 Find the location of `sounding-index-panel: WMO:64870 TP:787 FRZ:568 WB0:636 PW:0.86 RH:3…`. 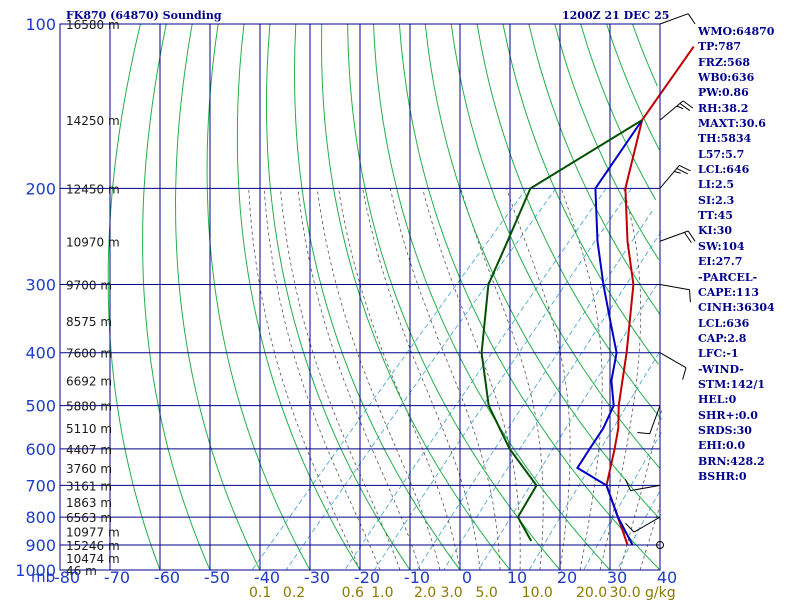

sounding-index-panel: WMO:64870 TP:787 FRZ:568 WB0:636 PW:0.86 RH:3… is located at coordinates (749, 254).